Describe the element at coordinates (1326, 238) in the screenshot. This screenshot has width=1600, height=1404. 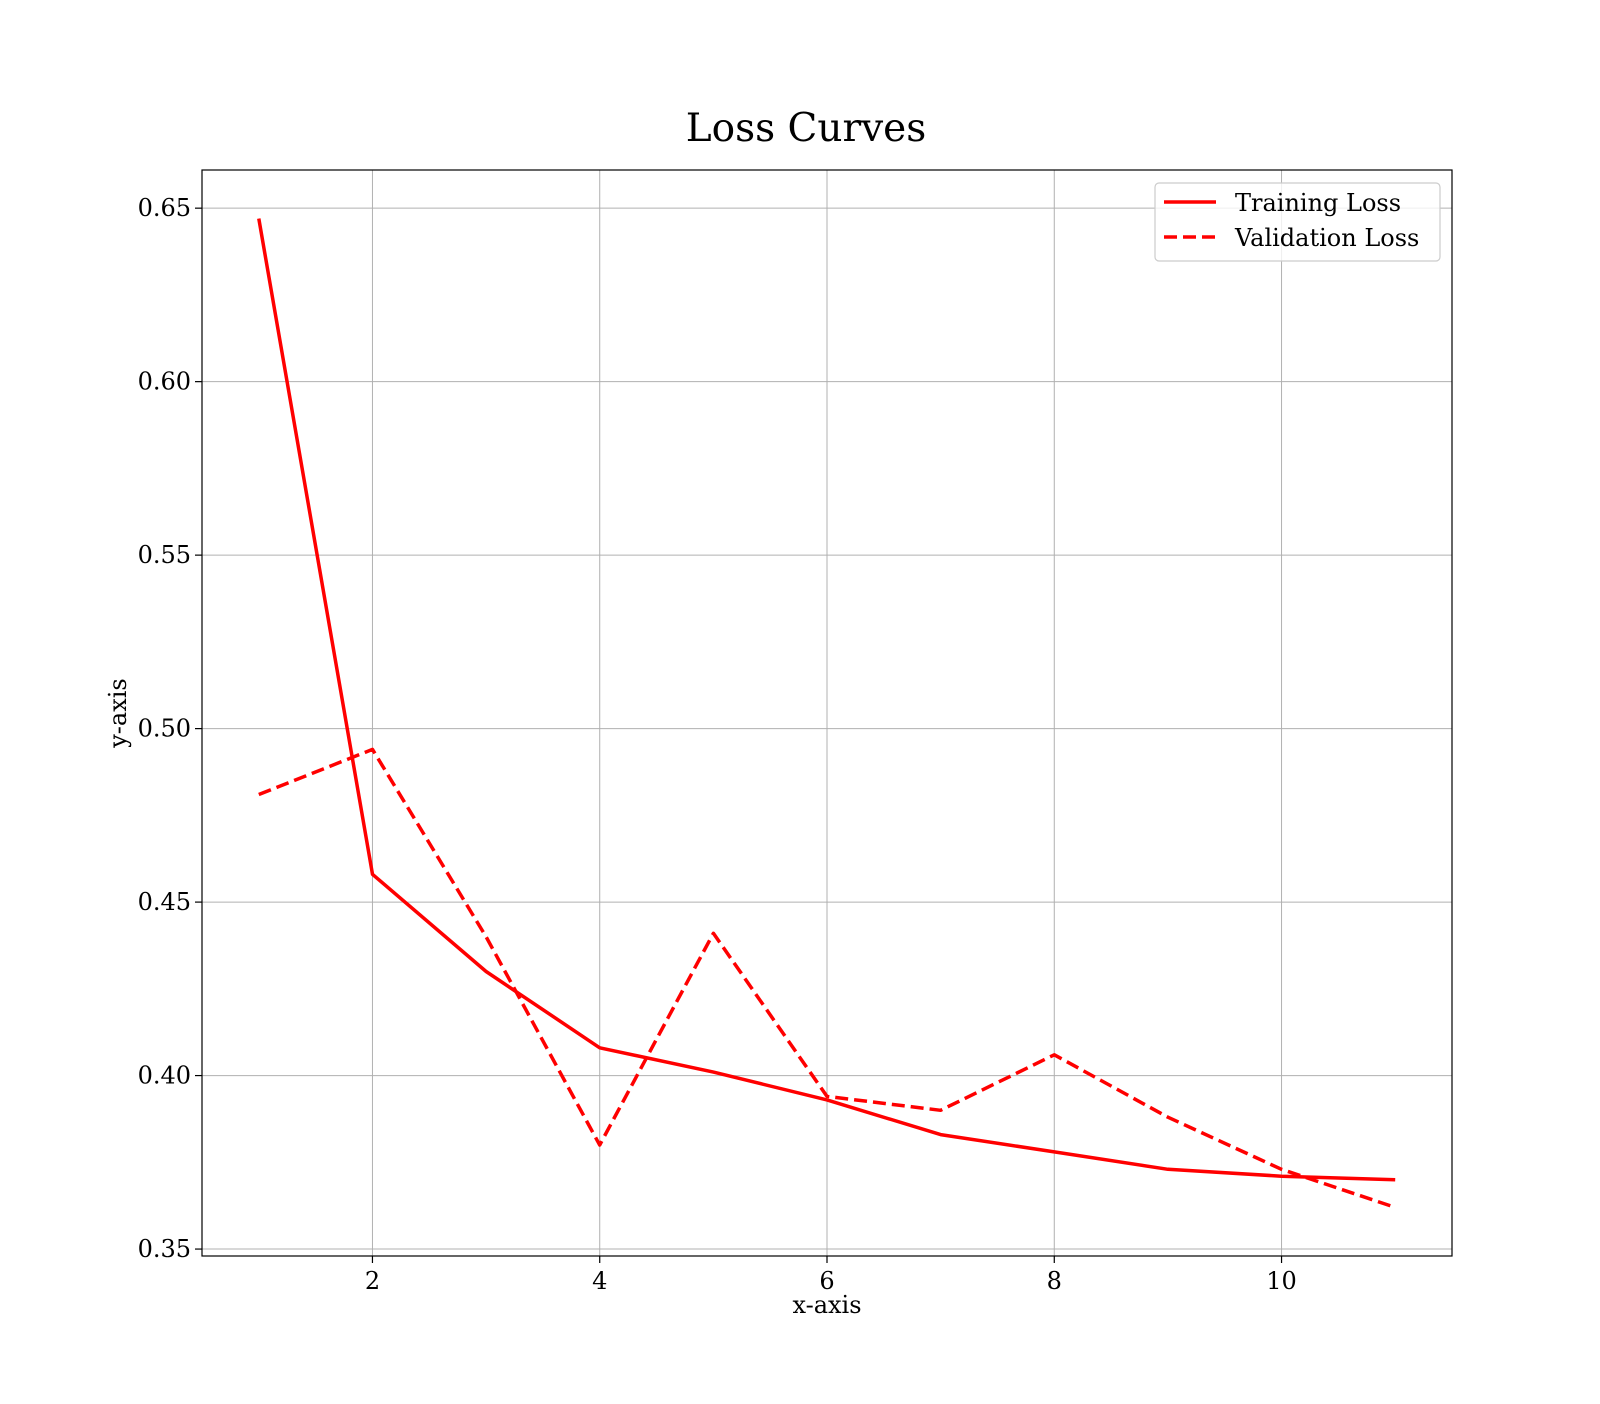
I see `legend-label-validation-loss: Validation Loss` at that location.